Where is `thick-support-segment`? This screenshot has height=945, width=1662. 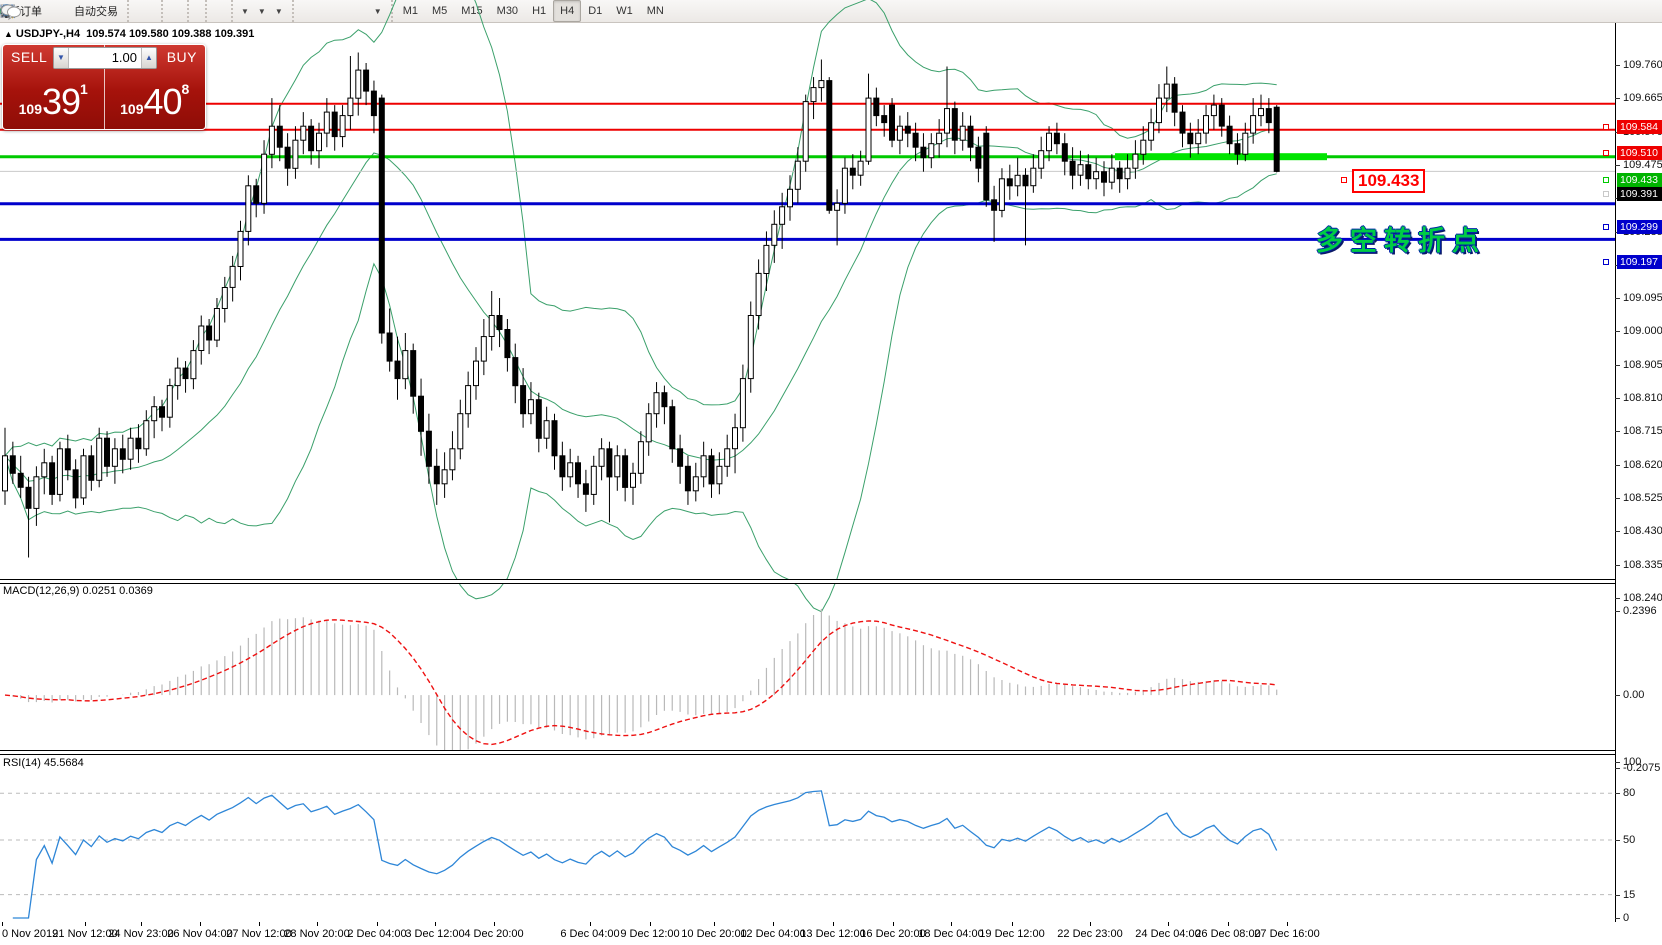
thick-support-segment is located at coordinates (1221, 157).